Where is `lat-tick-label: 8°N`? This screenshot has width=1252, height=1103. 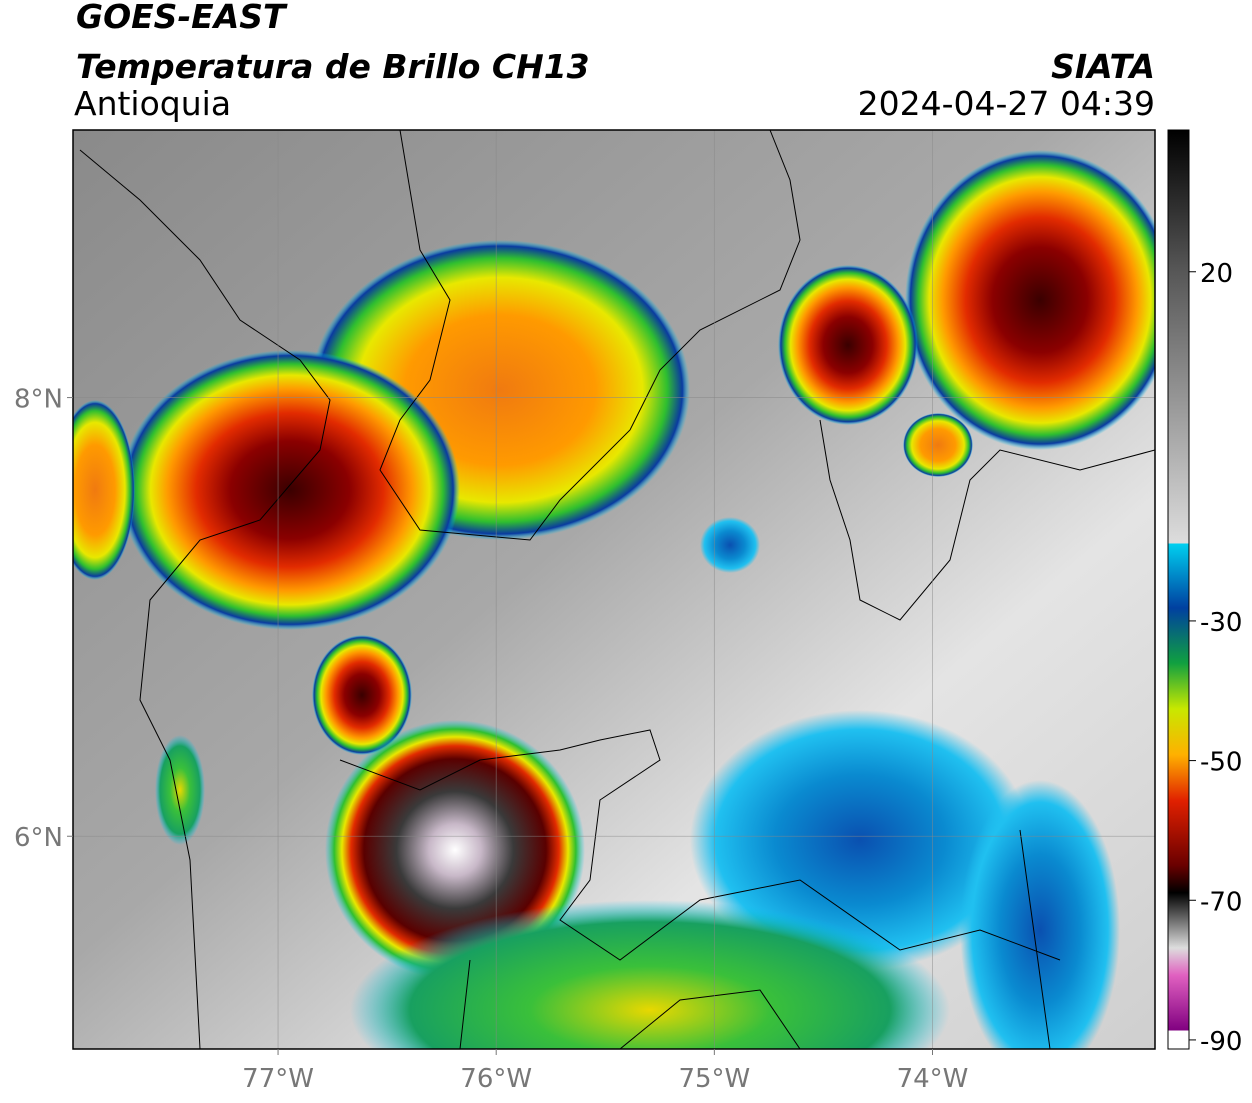
lat-tick-label: 8°N is located at coordinates (38, 400).